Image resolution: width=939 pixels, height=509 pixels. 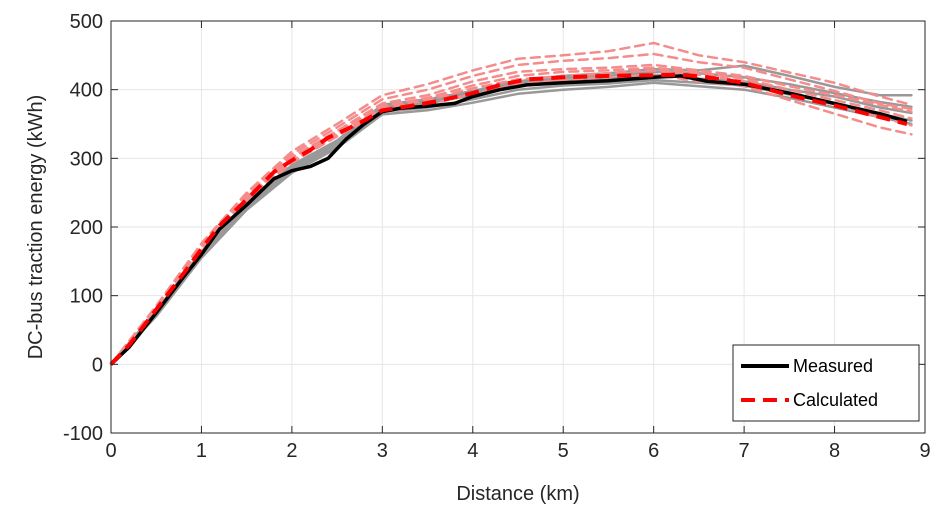 I want to click on y-tick-label: 500, so click(x=86, y=22).